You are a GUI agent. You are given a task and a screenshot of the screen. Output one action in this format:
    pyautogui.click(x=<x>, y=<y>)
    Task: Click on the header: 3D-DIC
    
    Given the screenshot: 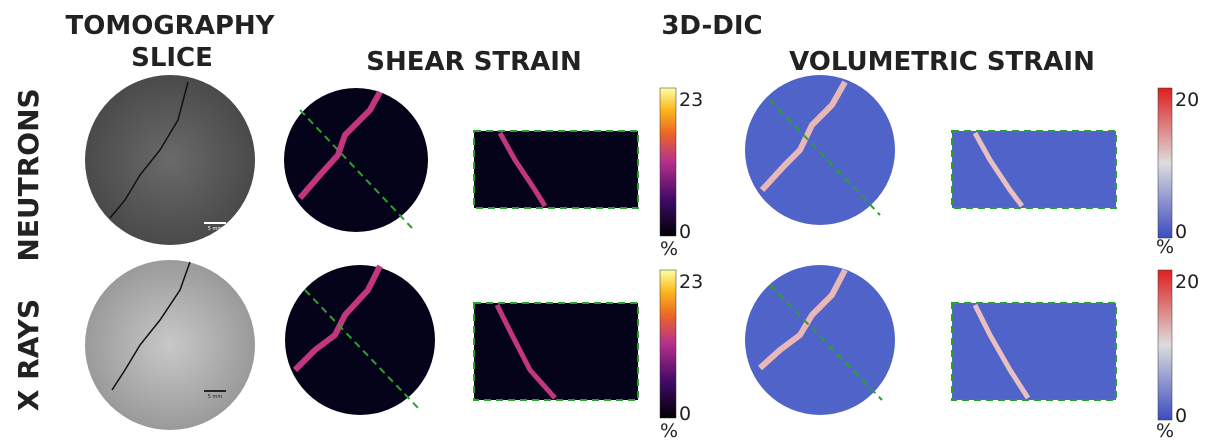 What is the action you would take?
    pyautogui.click(x=711, y=26)
    